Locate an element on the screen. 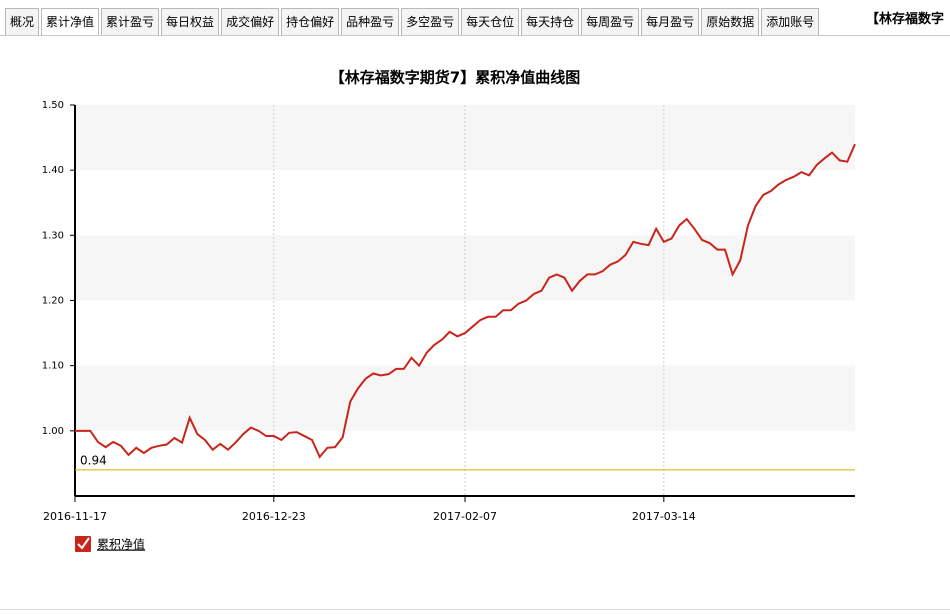  tab-divider is located at coordinates (475, 35).